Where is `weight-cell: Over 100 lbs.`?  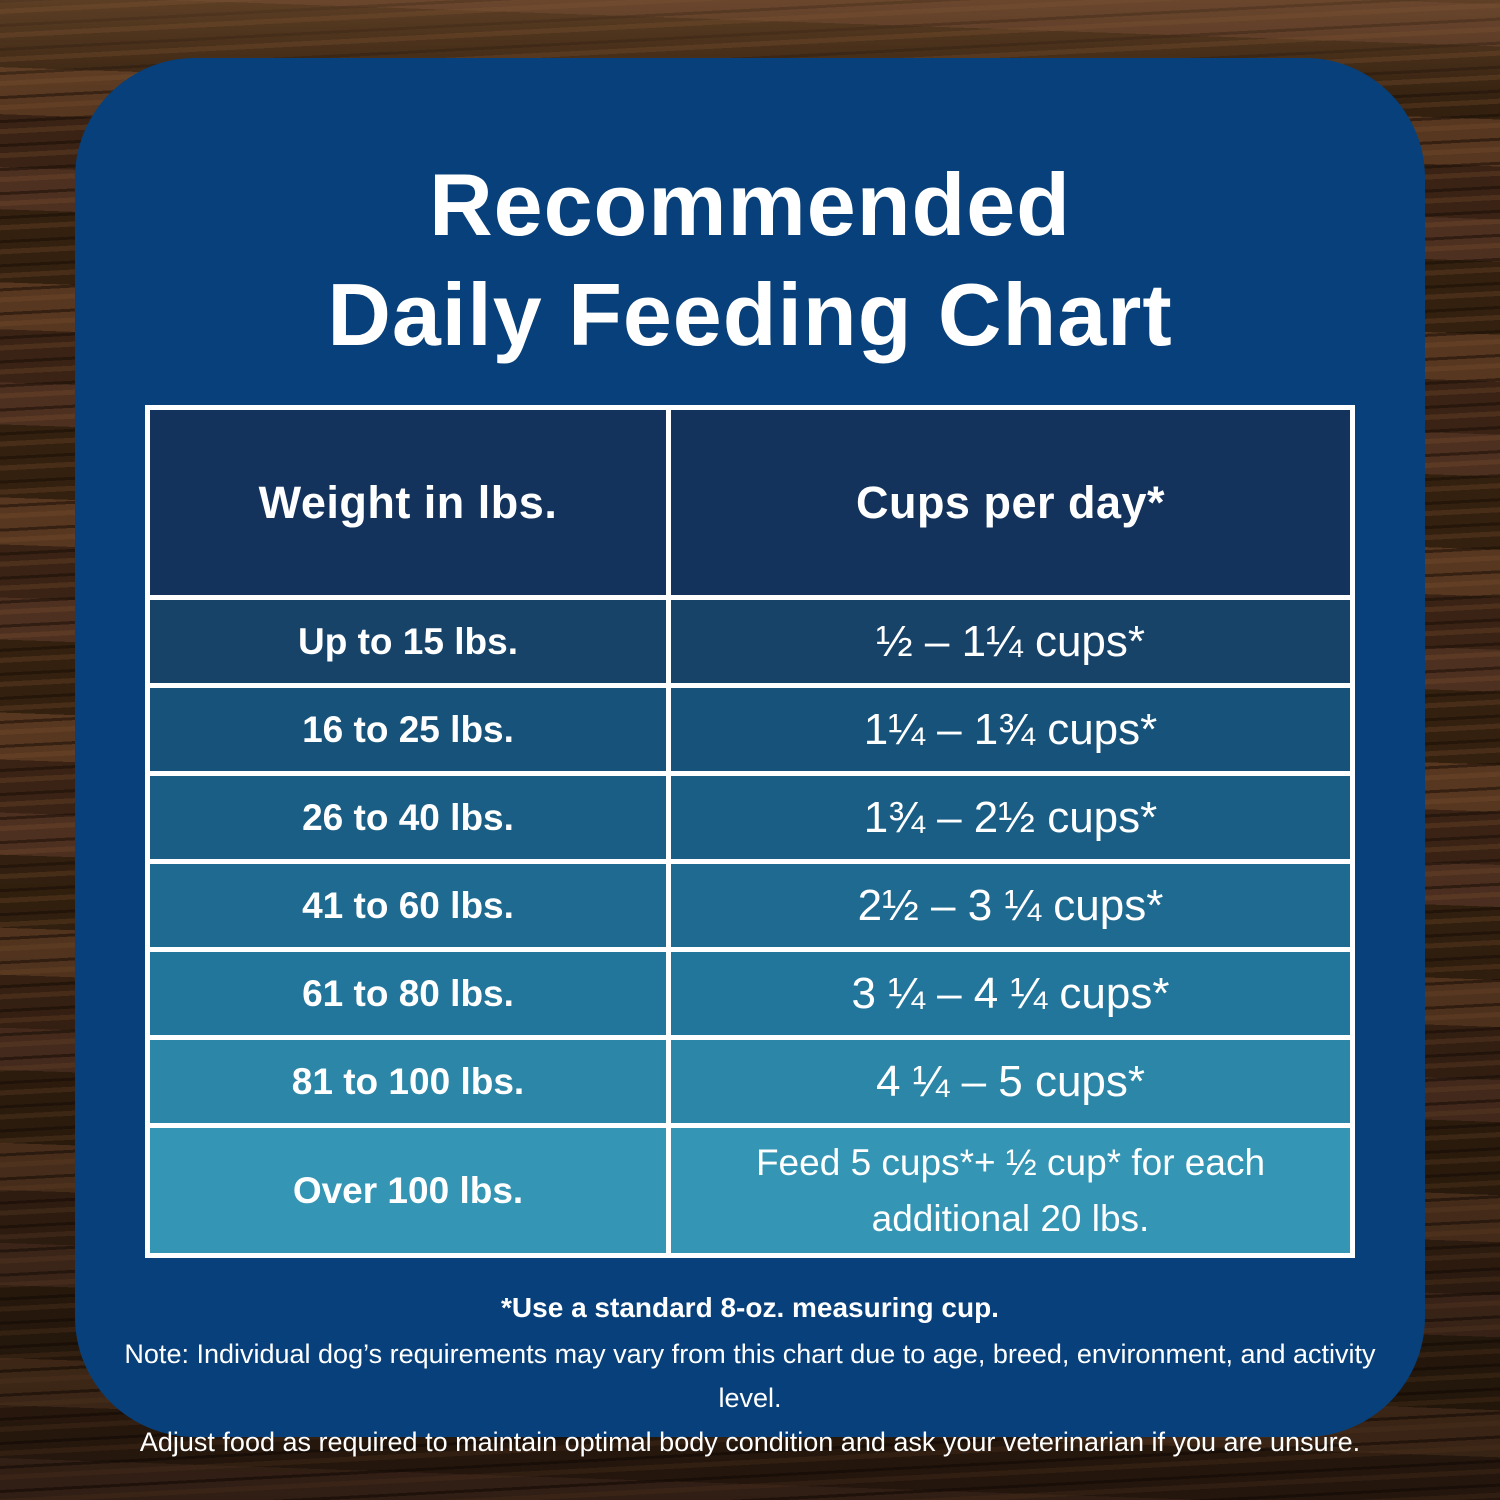
weight-cell: Over 100 lbs. is located at coordinates (408, 1190).